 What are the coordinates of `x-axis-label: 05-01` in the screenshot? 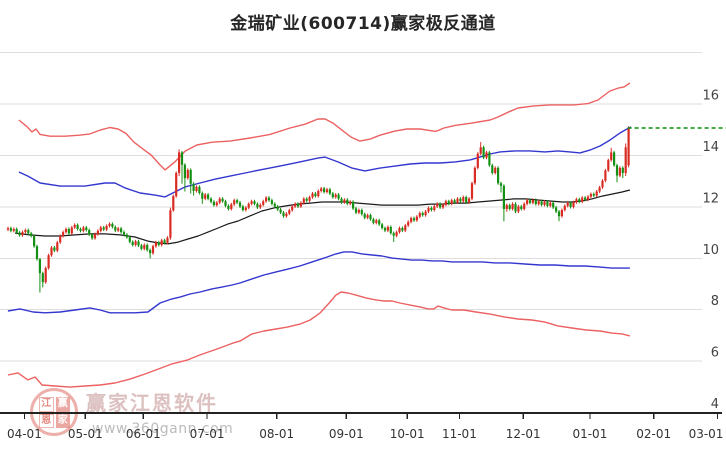 It's located at (85, 434).